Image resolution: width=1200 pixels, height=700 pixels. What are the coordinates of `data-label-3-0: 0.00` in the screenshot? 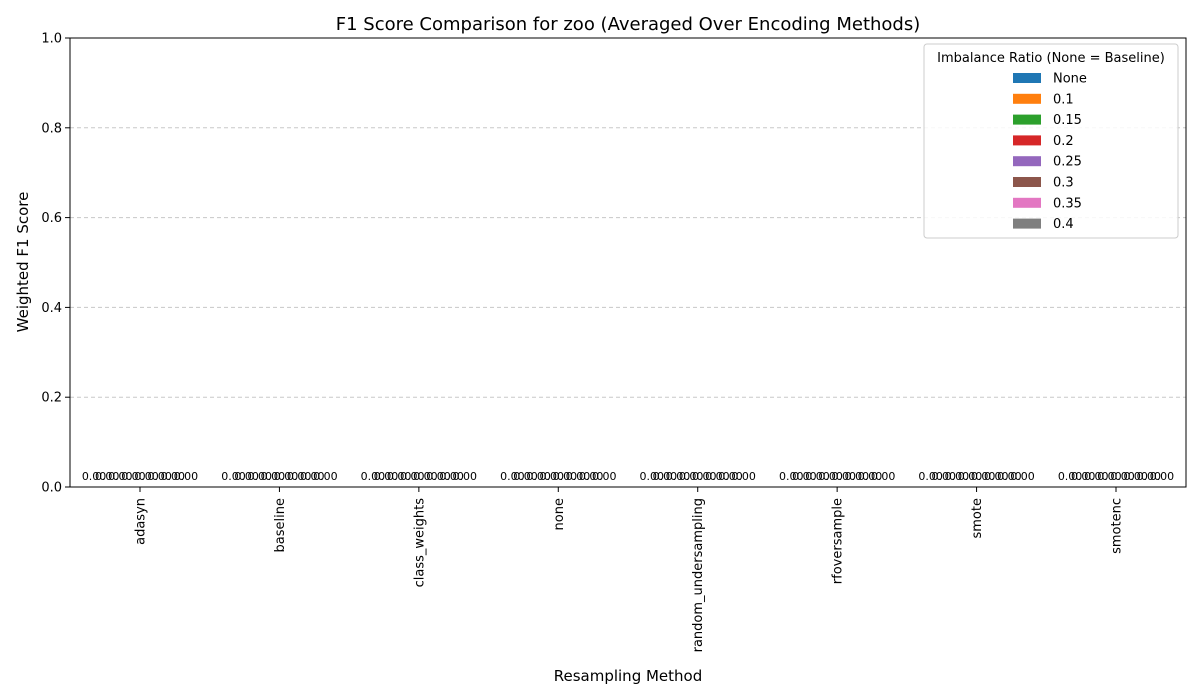 It's located at (133, 476).